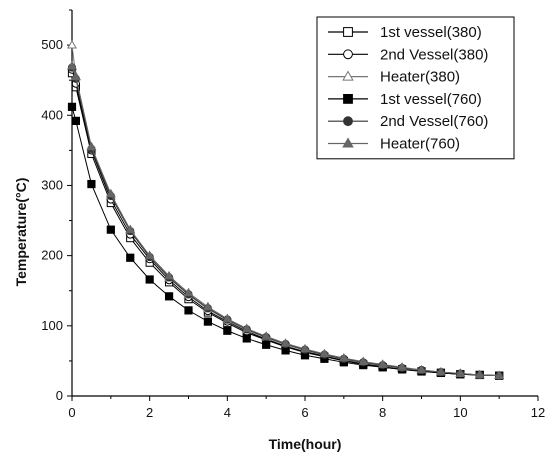 The width and height of the screenshot is (548, 460). I want to click on x-tick-label: 6, so click(304, 412).